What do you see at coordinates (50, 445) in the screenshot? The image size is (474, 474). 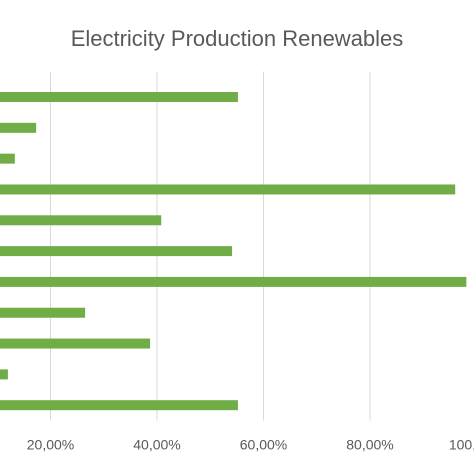 I see `x-tick-label: 20,00%` at bounding box center [50, 445].